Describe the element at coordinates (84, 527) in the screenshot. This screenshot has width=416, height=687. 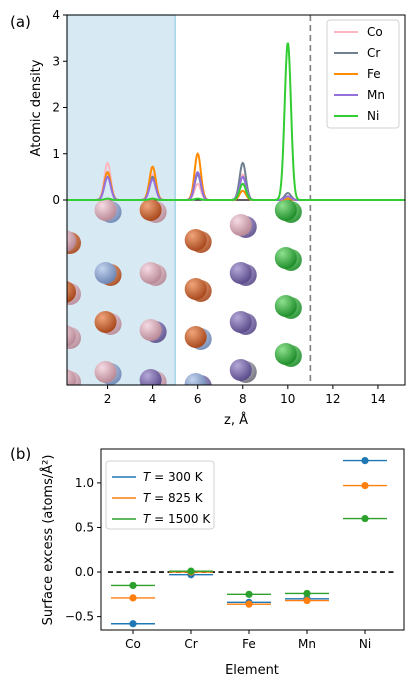
I see `y-tick-label: 0.5` at that location.